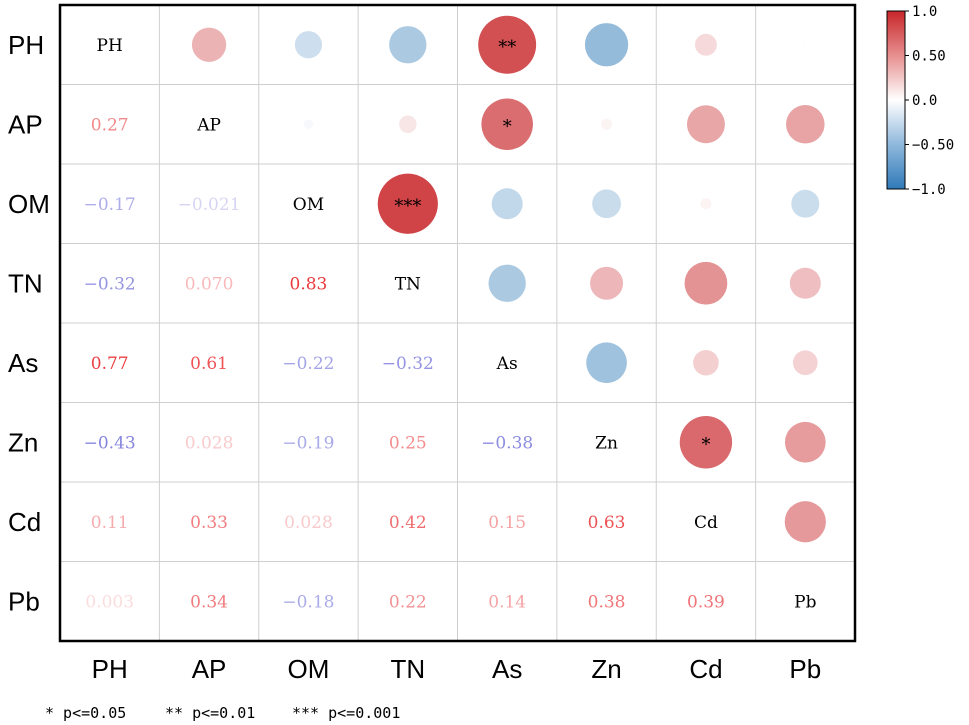 The width and height of the screenshot is (969, 725). I want to click on correlation-value: 0.11, so click(110, 523).